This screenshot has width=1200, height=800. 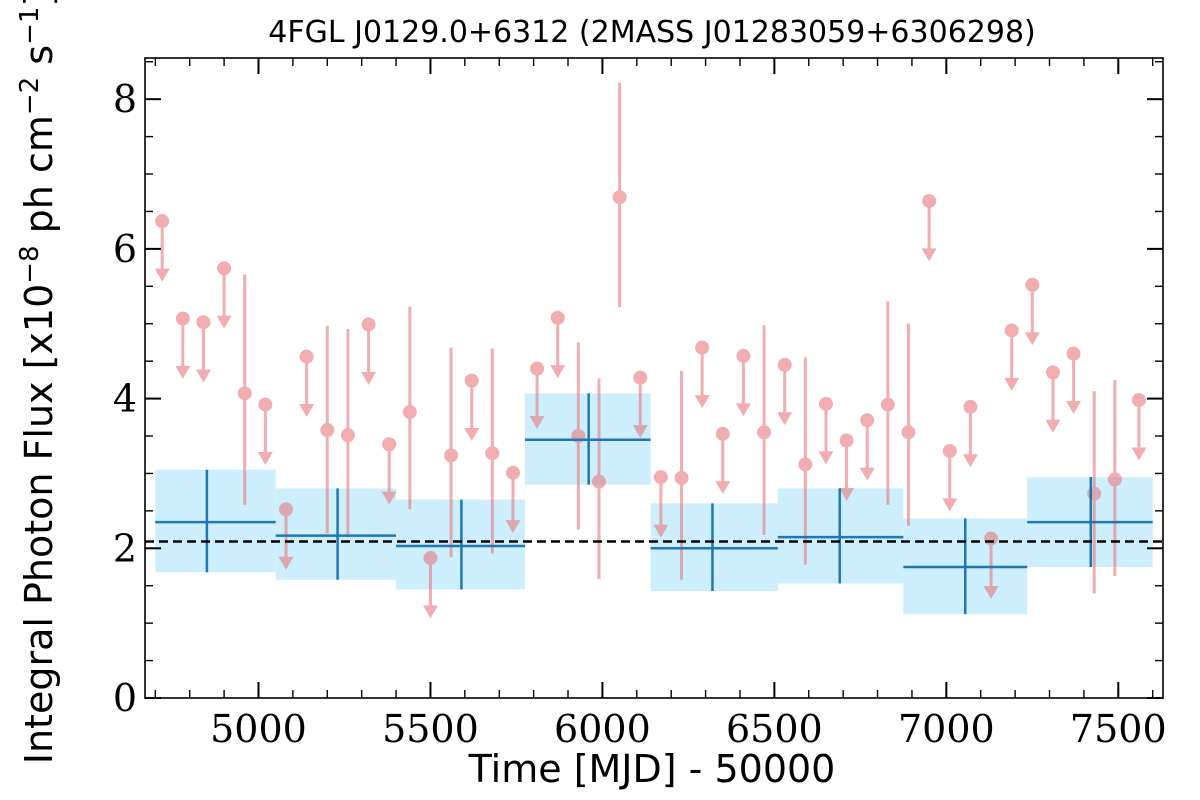 What do you see at coordinates (30, 264) in the screenshot?
I see `y-axis-label-exp1: −8` at bounding box center [30, 264].